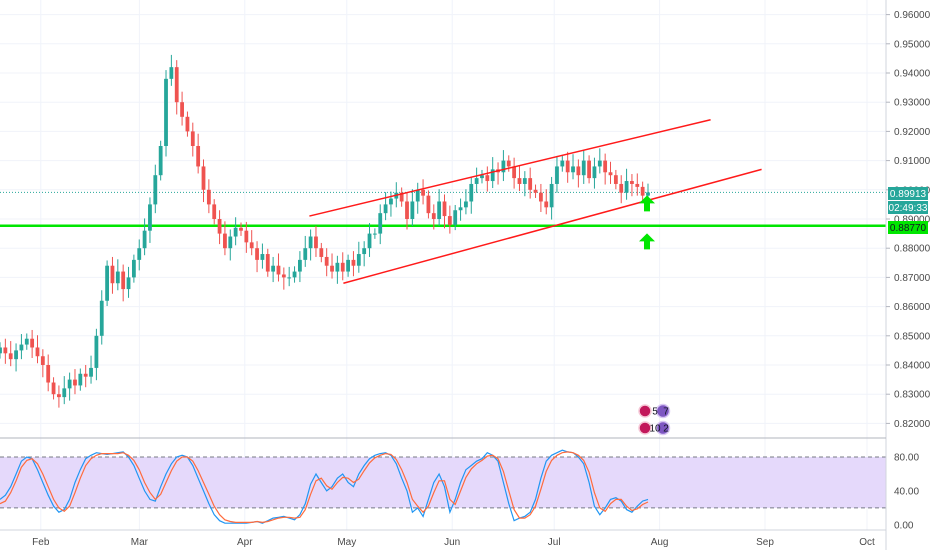 This screenshot has width=932, height=550. Describe the element at coordinates (912, 249) in the screenshot. I see `price-tick-label: 0.88000` at that location.